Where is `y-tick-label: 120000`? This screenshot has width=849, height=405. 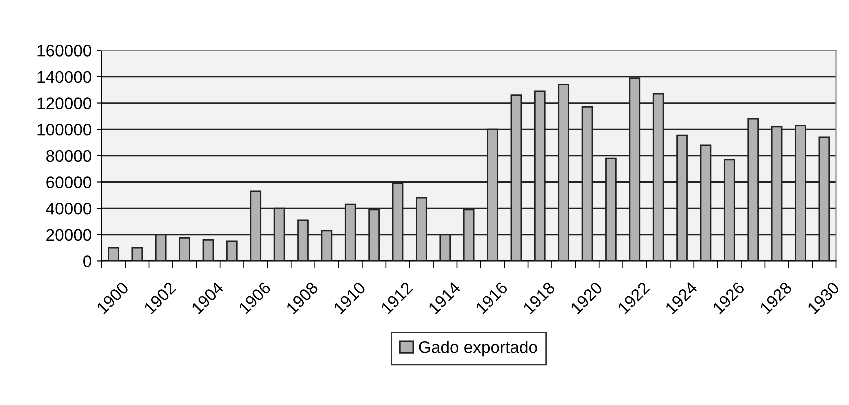 y-tick-label: 120000 is located at coordinates (65, 104).